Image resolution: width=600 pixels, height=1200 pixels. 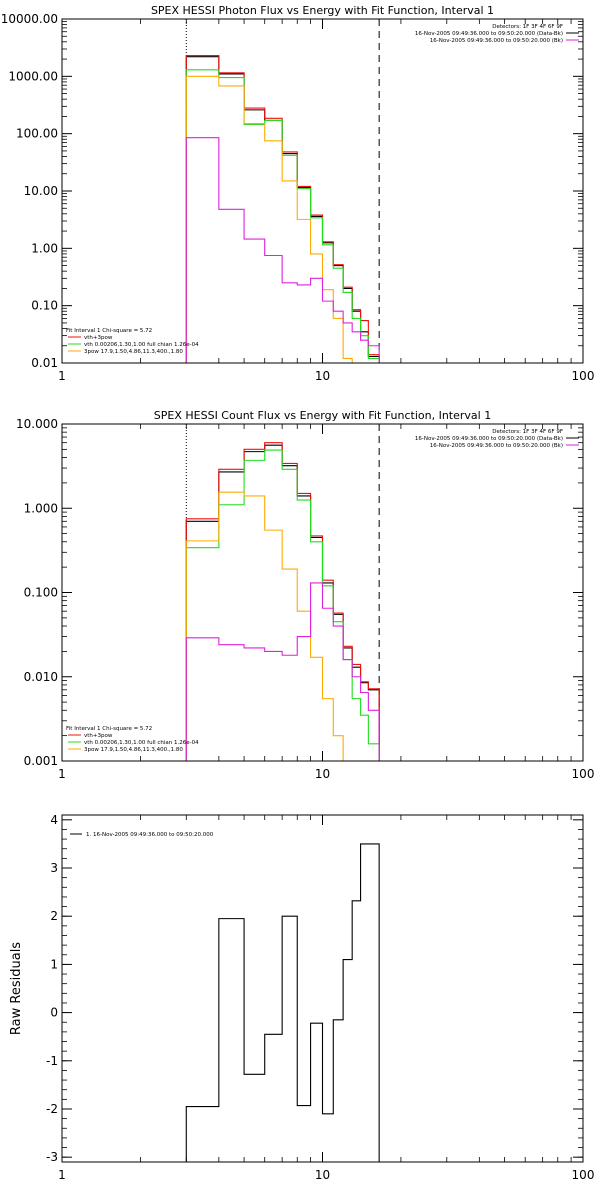 I want to click on chart-1-legend-bottom-left-2: vth+3pow, so click(x=98, y=338).